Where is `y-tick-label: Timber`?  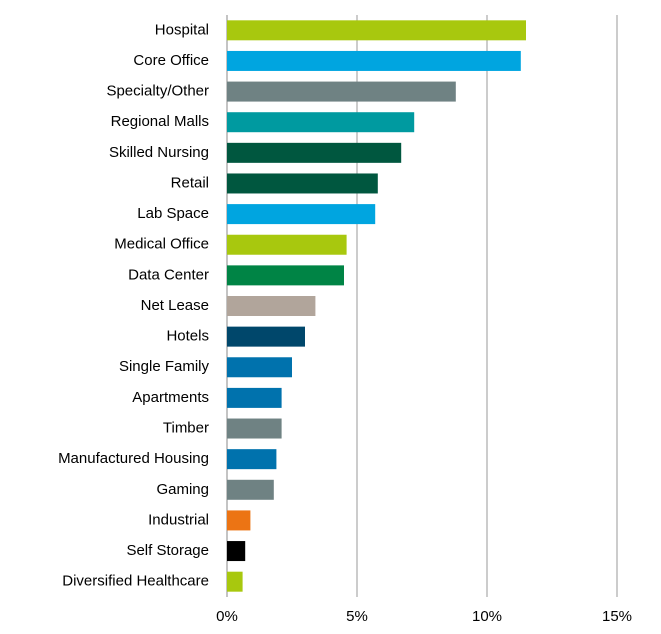
y-tick-label: Timber is located at coordinates (186, 427).